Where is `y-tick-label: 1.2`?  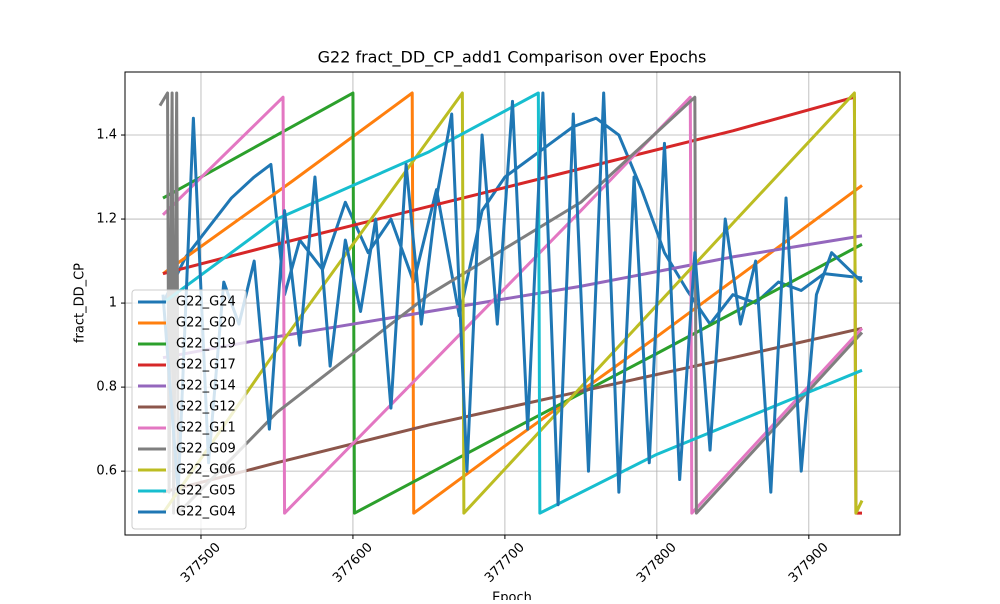 y-tick-label: 1.2 is located at coordinates (106, 219).